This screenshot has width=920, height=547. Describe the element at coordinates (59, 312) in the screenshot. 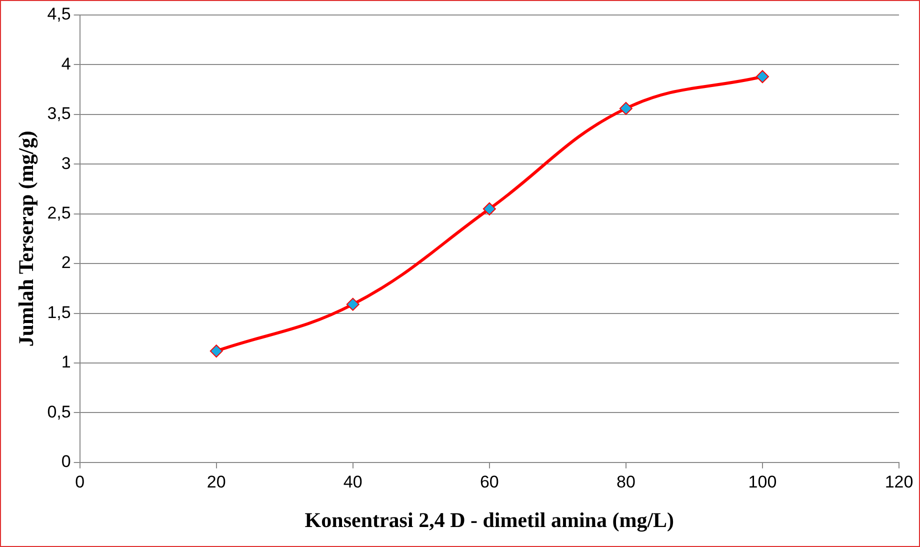

I see `y-tick-label: 1,5` at that location.